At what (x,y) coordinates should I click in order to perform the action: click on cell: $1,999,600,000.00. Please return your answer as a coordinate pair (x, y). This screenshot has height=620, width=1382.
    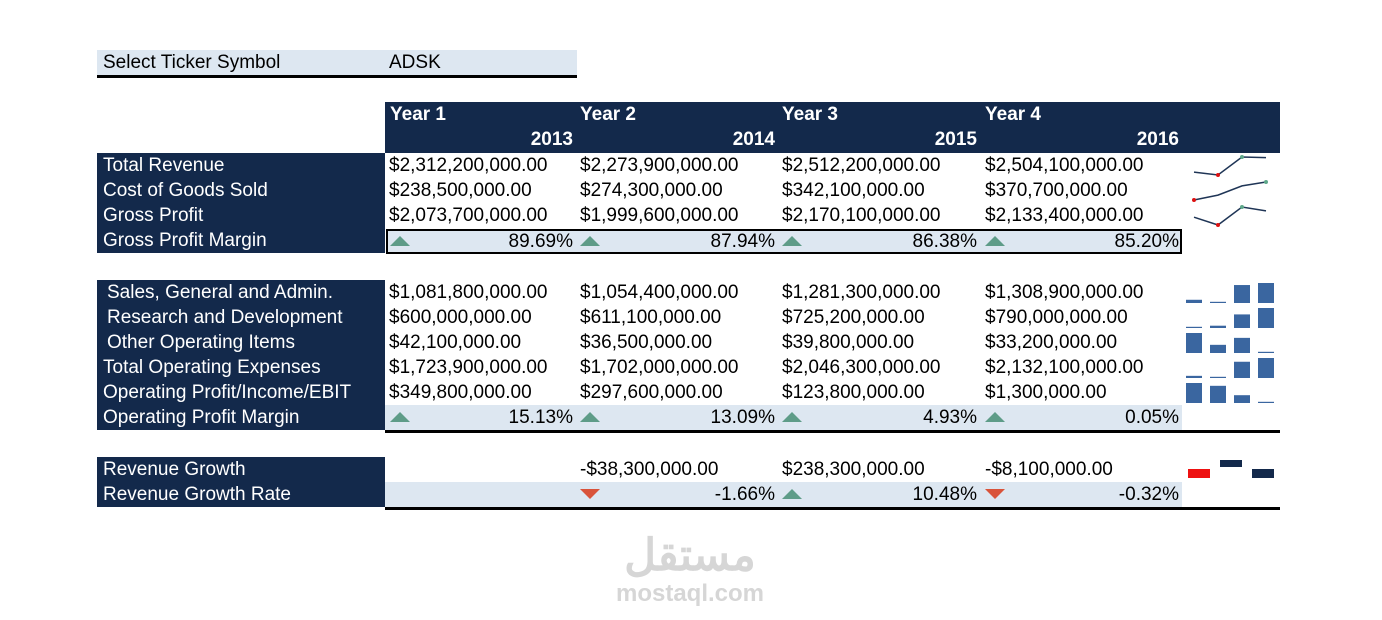
    Looking at the image, I should click on (659, 215).